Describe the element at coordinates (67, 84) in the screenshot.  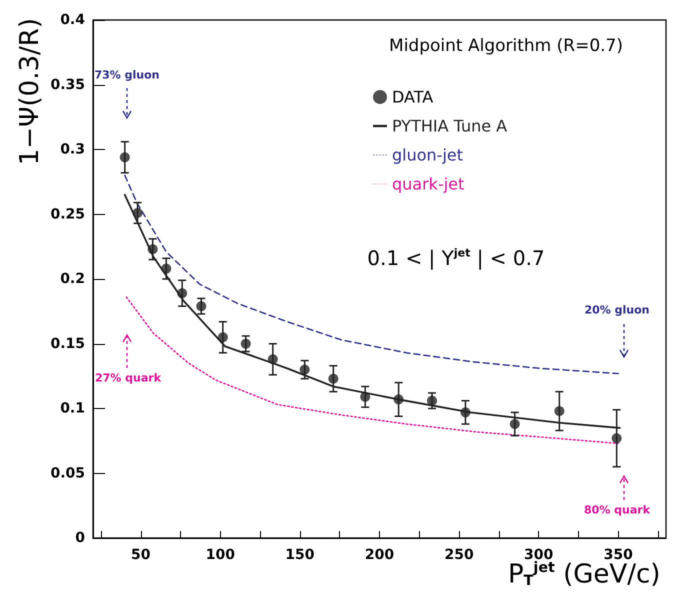
I see `y-tick-label: 0.35` at that location.